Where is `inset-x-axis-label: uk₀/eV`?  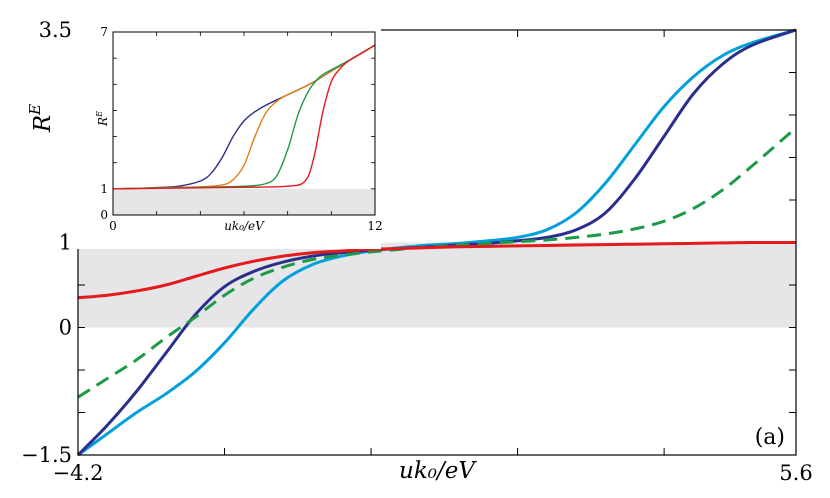 inset-x-axis-label: uk₀/eV is located at coordinates (244, 226).